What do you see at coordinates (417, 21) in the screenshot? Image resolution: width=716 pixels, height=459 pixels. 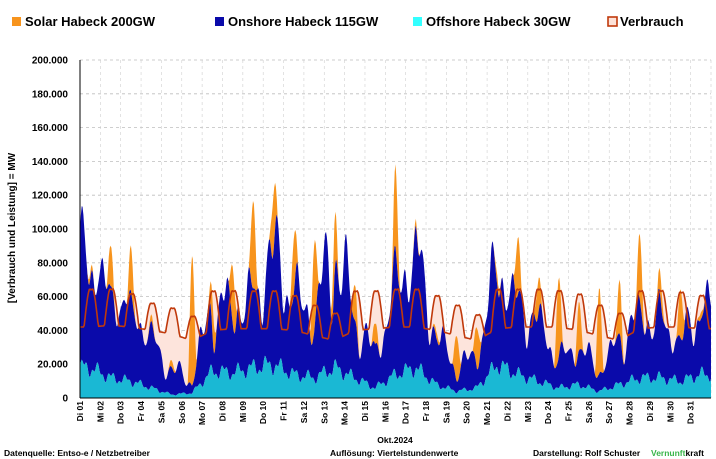 I see `legend-offshore-swatch` at bounding box center [417, 21].